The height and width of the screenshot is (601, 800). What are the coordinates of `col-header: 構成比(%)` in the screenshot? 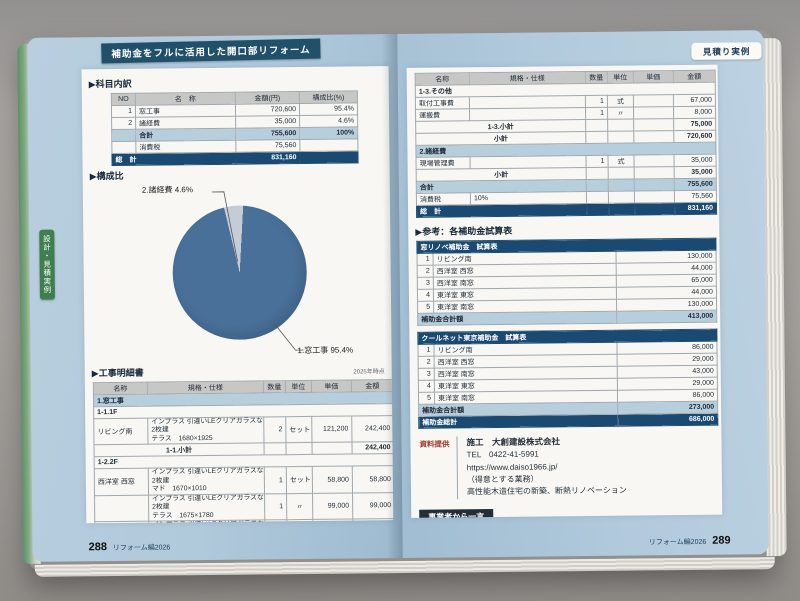 It's located at (328, 97).